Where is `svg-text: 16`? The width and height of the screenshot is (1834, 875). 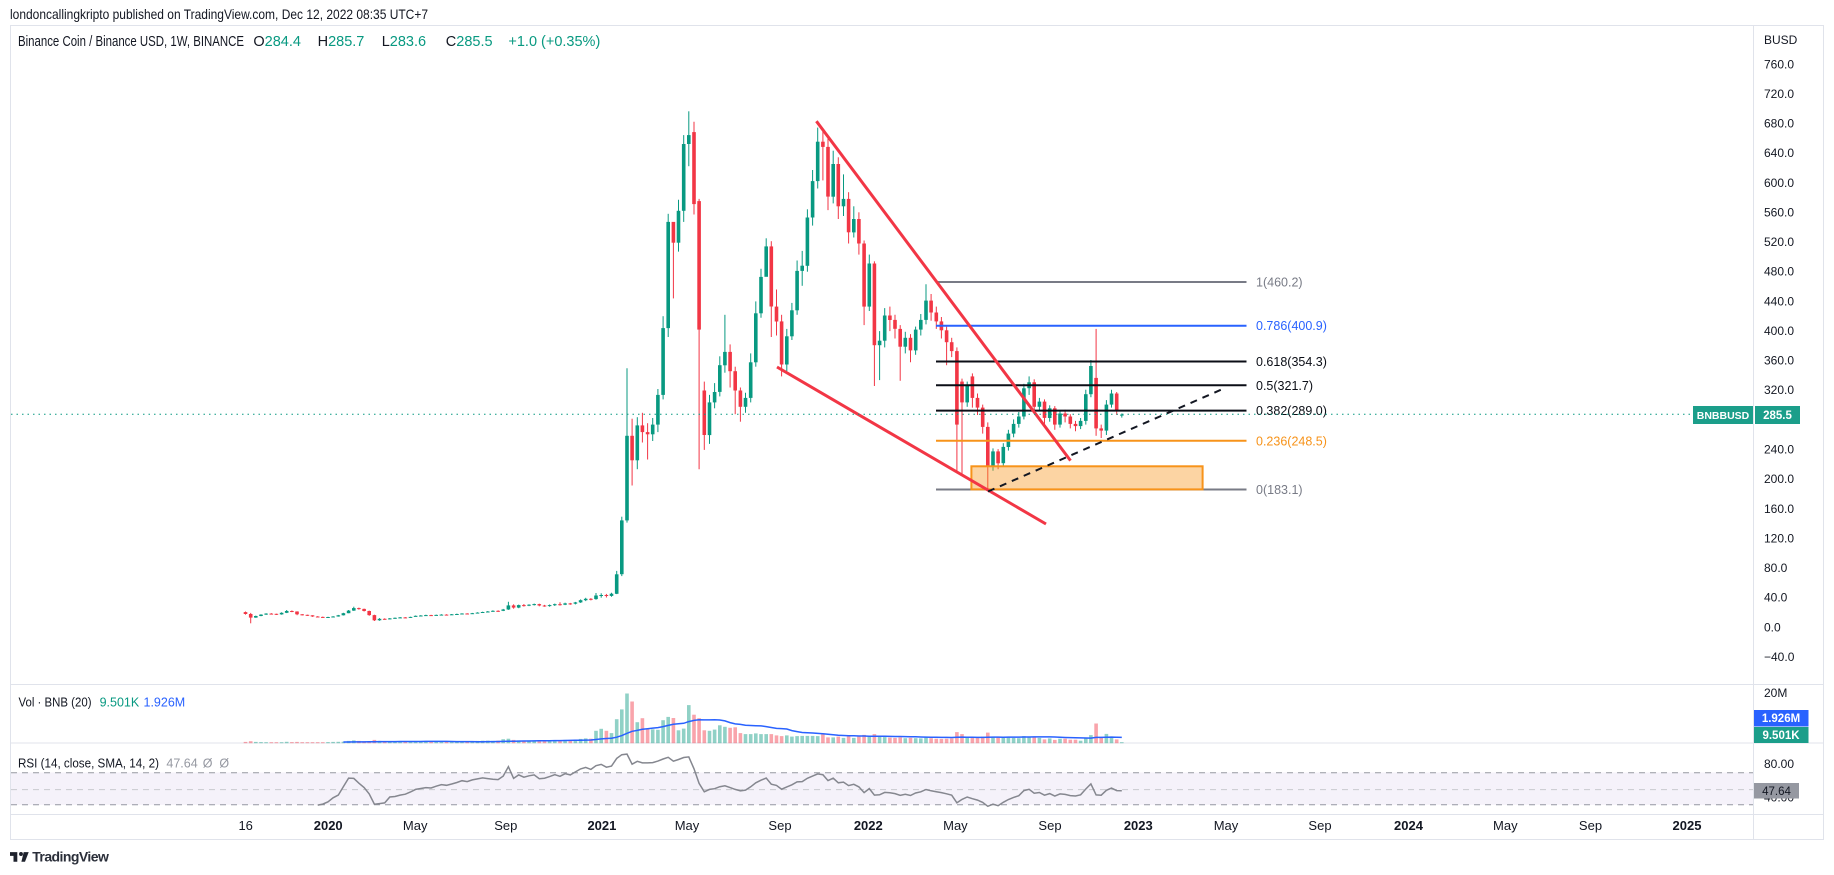 svg-text: 16 is located at coordinates (245, 825).